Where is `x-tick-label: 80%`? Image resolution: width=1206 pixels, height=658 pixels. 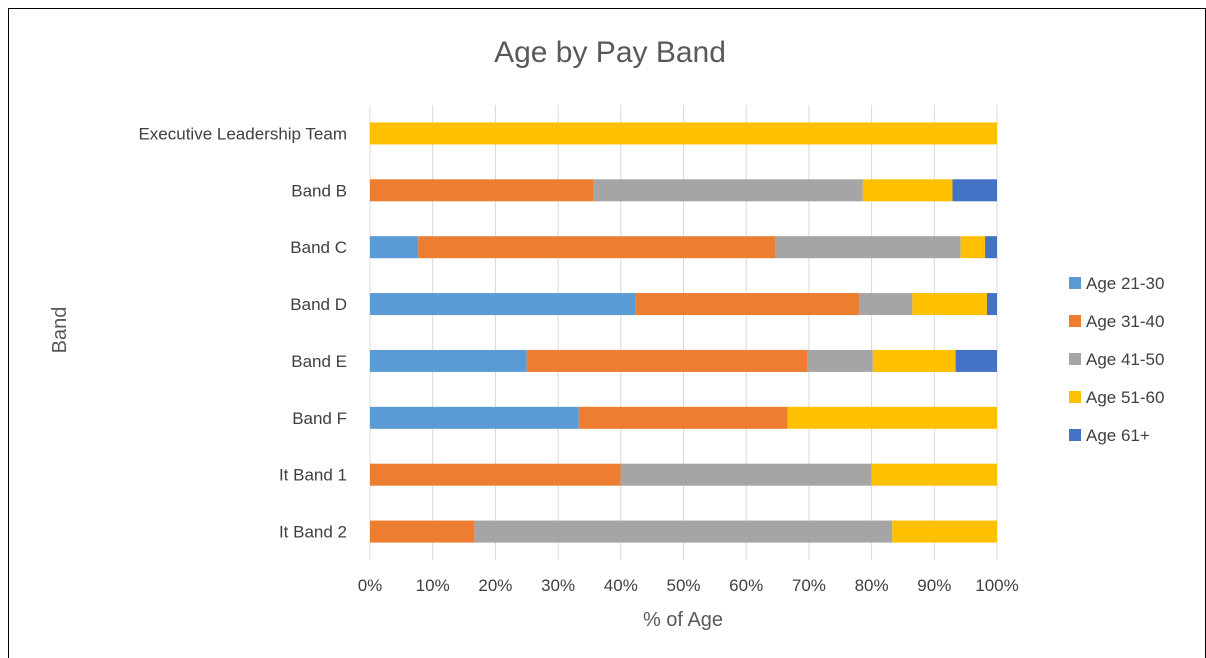 x-tick-label: 80% is located at coordinates (872, 585).